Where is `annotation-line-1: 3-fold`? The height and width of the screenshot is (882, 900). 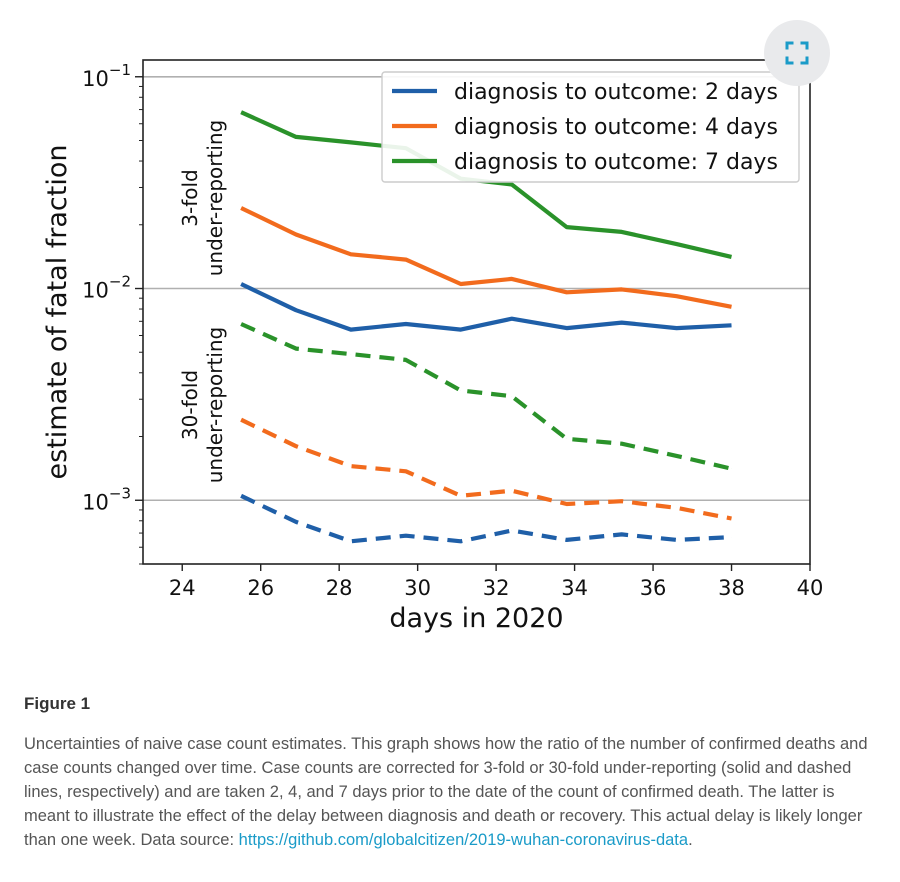
annotation-line-1: 3-fold is located at coordinates (190, 197).